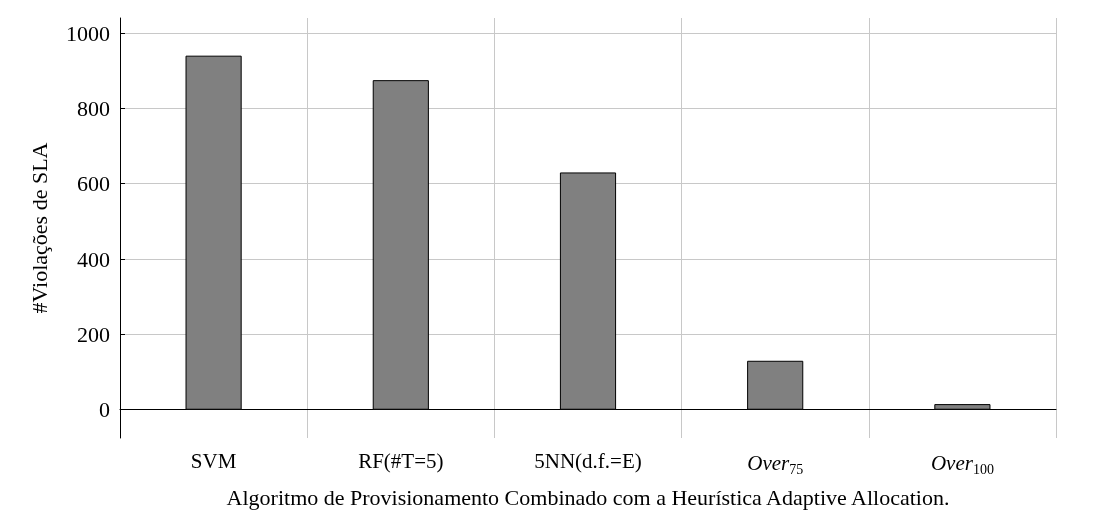  I want to click on y-tick-label: 1000, so click(88, 33).